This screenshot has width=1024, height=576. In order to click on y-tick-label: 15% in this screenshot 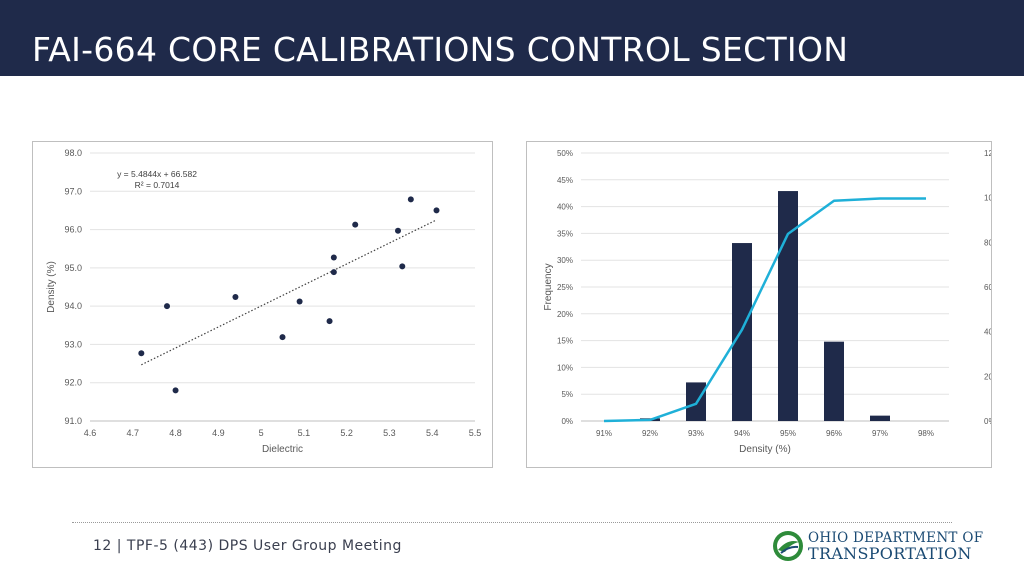, I will do `click(565, 341)`.